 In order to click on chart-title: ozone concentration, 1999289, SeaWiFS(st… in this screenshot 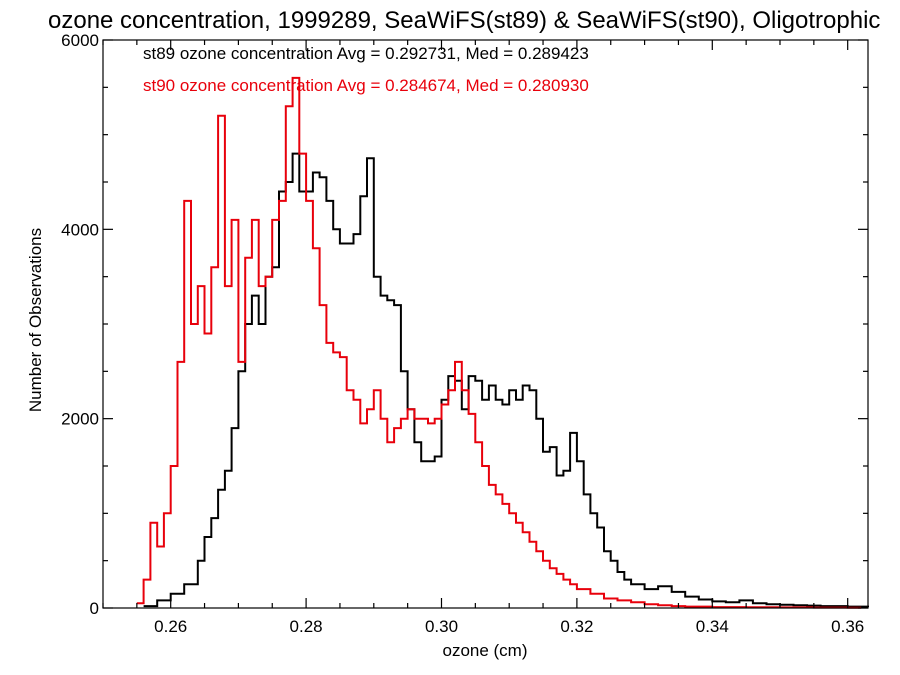, I will do `click(464, 20)`.